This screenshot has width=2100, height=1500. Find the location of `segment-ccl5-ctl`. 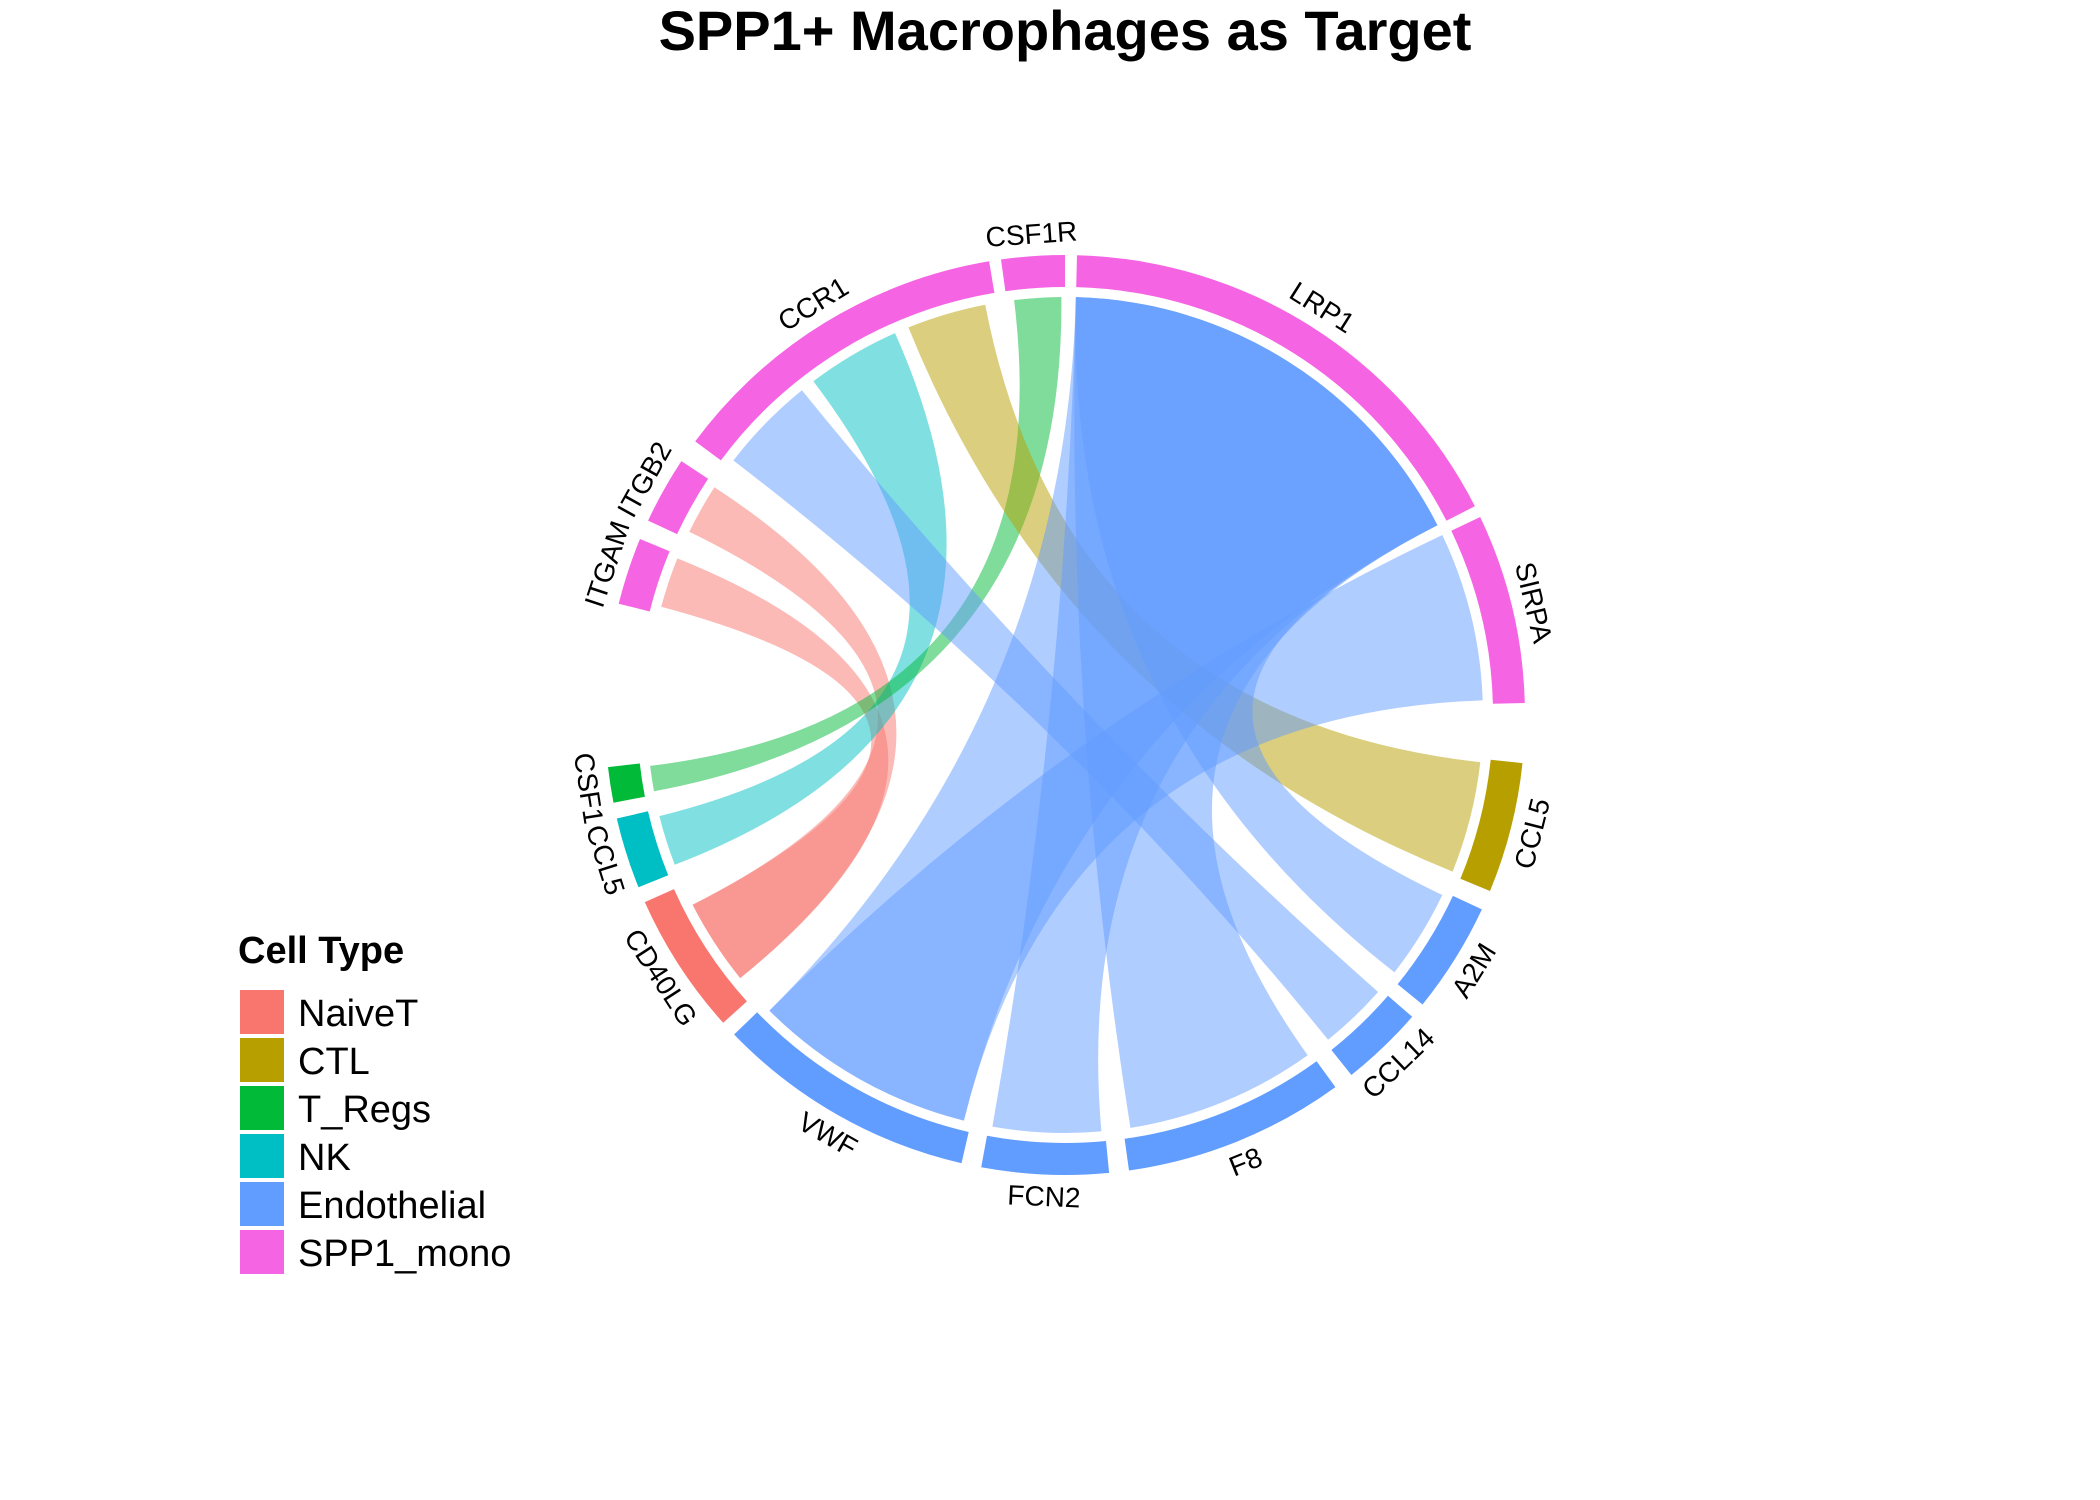

segment-ccl5-ctl is located at coordinates (1491, 825).